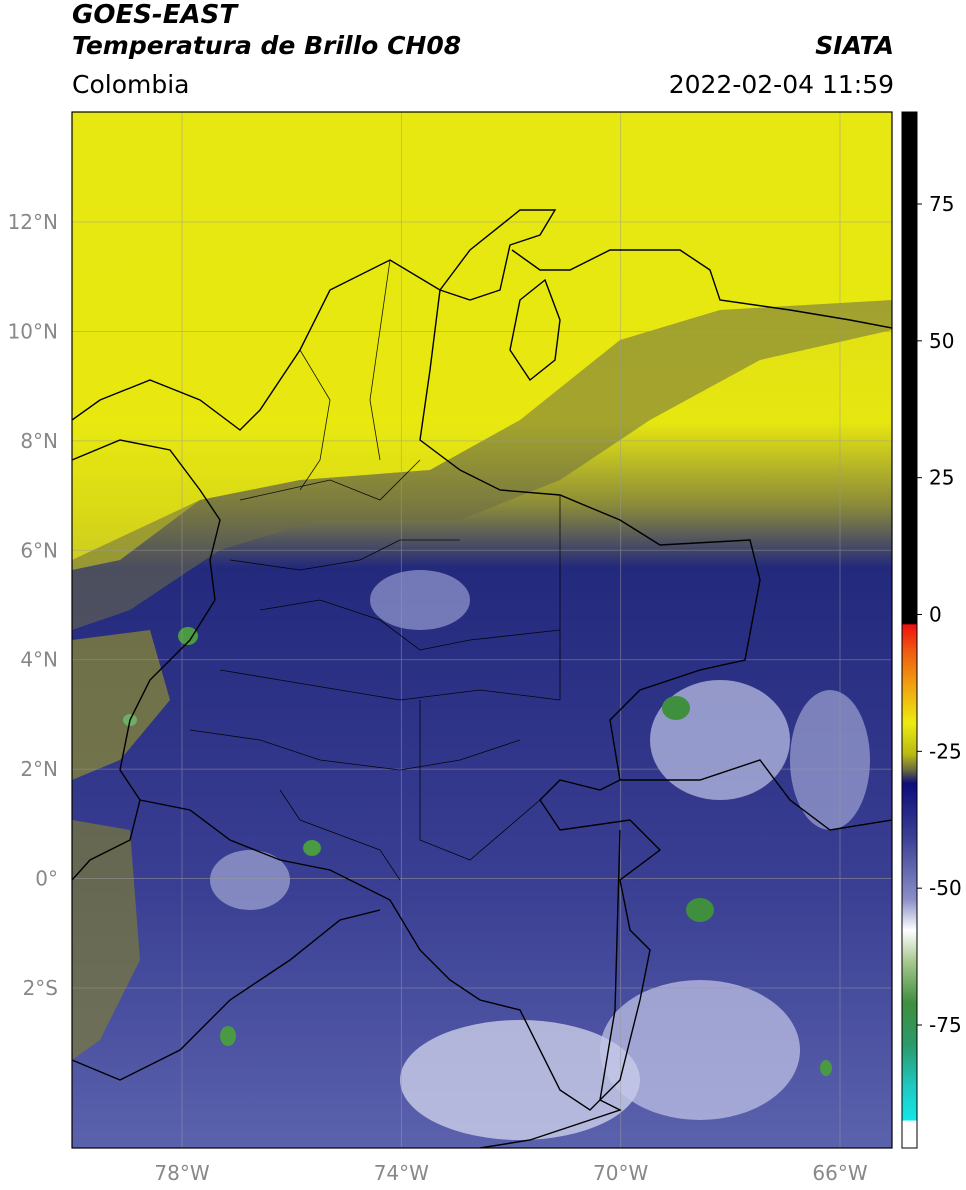 The image size is (966, 1190). What do you see at coordinates (941, 341) in the screenshot?
I see `colorbar-tick-label: 50` at bounding box center [941, 341].